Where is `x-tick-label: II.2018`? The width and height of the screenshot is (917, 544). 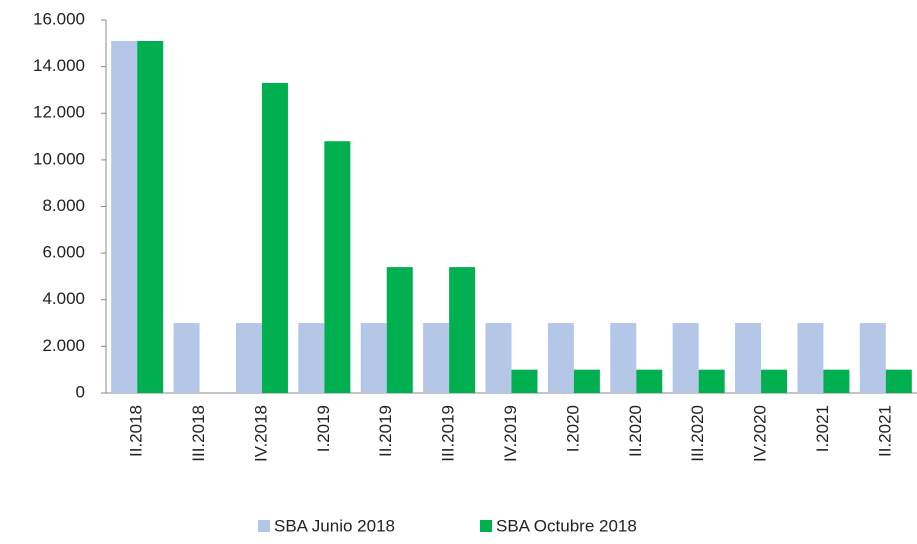 x-tick-label: II.2018 is located at coordinates (136, 431).